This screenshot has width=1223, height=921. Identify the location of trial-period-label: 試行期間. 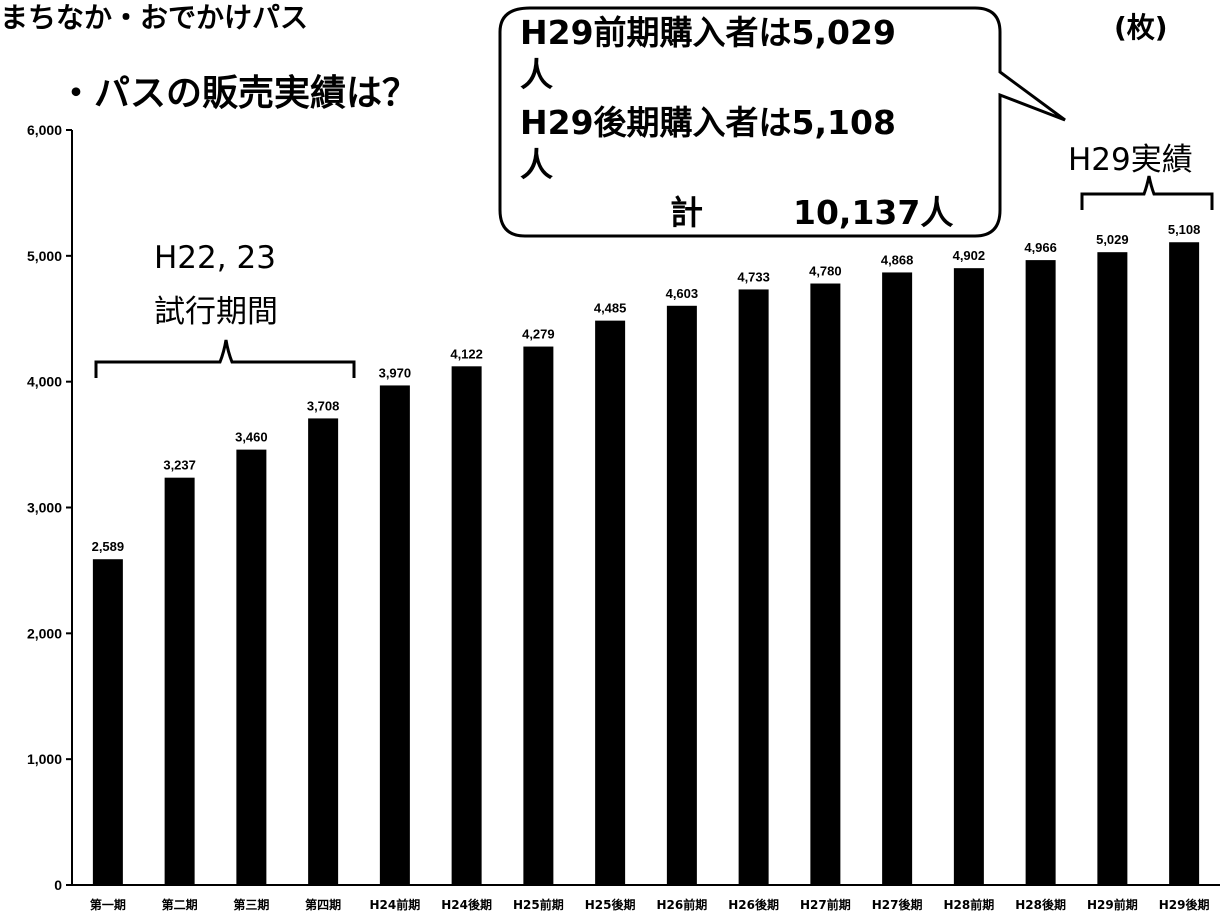
(216, 312).